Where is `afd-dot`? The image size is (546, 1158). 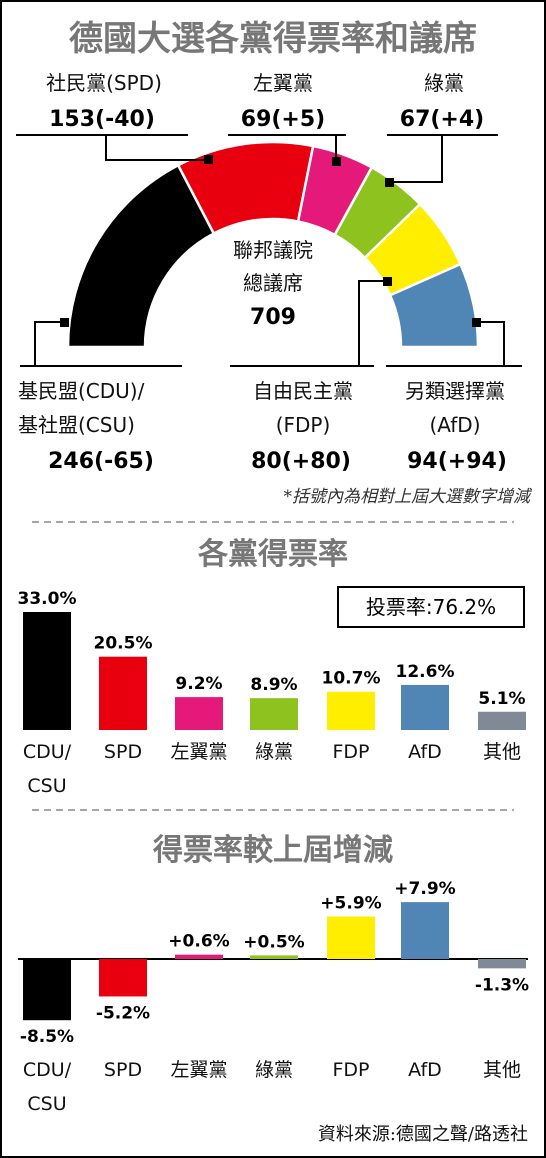
afd-dot is located at coordinates (476, 322).